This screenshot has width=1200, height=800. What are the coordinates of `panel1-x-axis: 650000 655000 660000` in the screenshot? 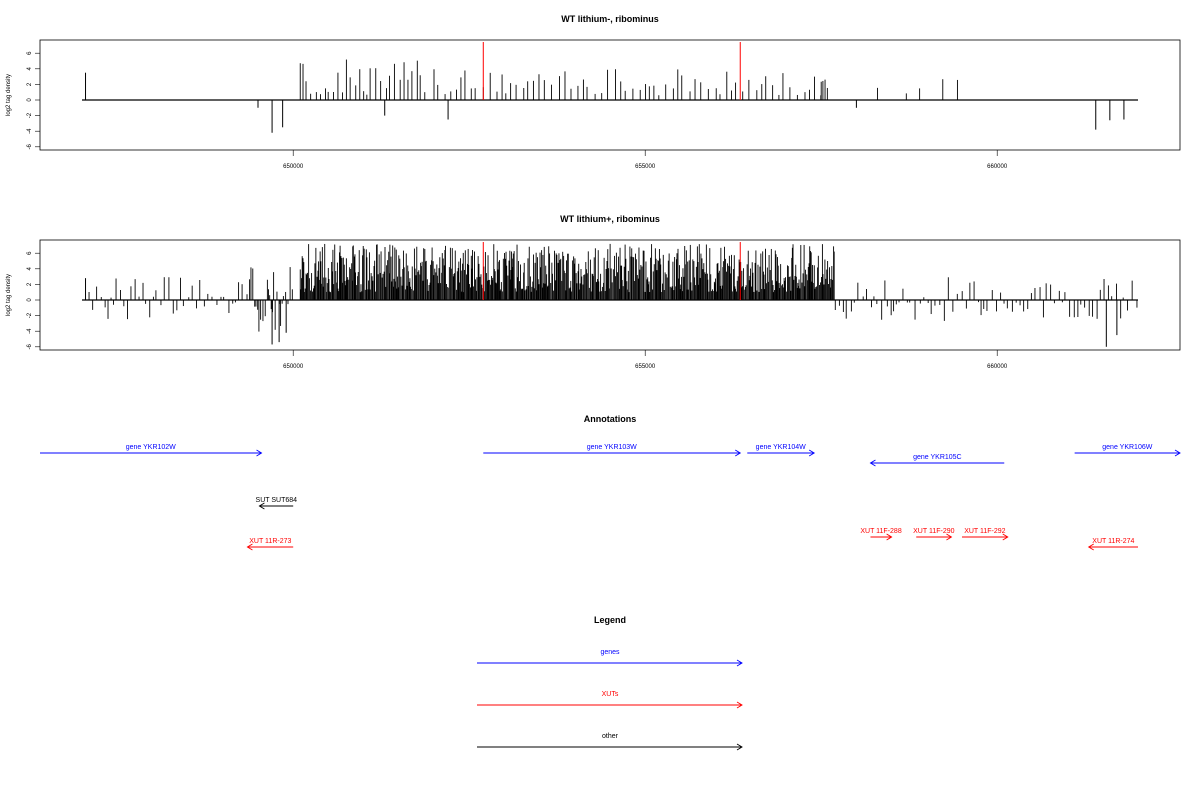 It's located at (645, 160).